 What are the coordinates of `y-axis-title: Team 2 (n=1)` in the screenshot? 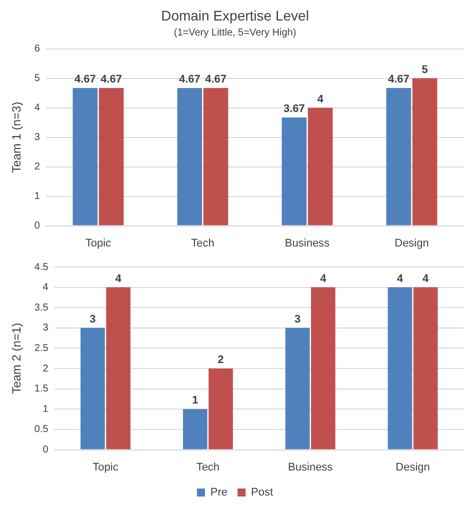 It's located at (17, 358).